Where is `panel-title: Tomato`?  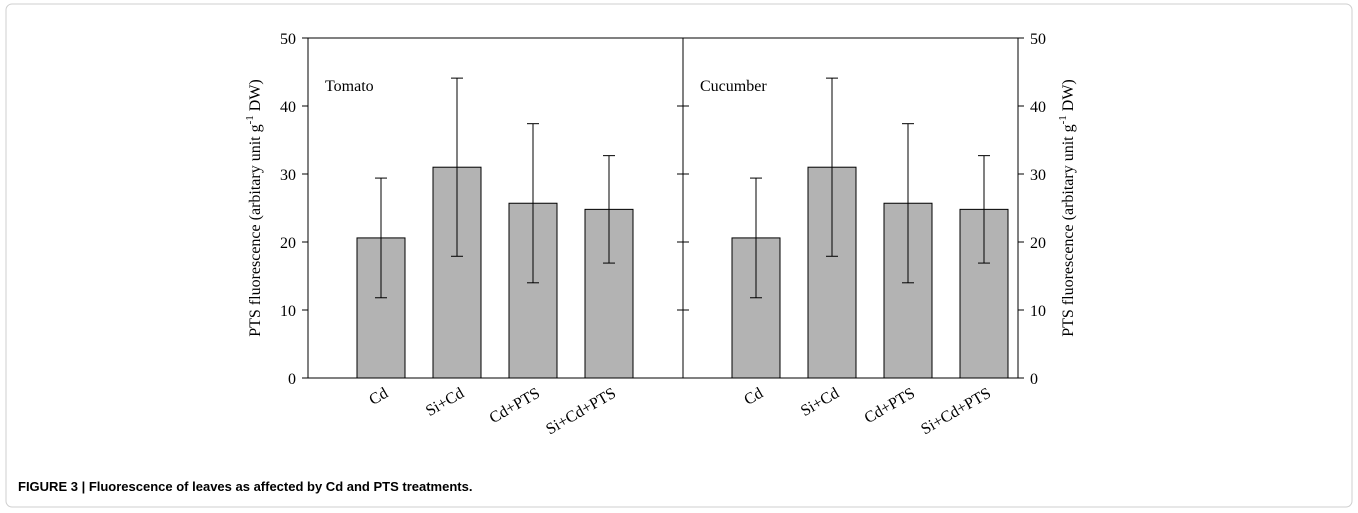 panel-title: Tomato is located at coordinates (349, 86).